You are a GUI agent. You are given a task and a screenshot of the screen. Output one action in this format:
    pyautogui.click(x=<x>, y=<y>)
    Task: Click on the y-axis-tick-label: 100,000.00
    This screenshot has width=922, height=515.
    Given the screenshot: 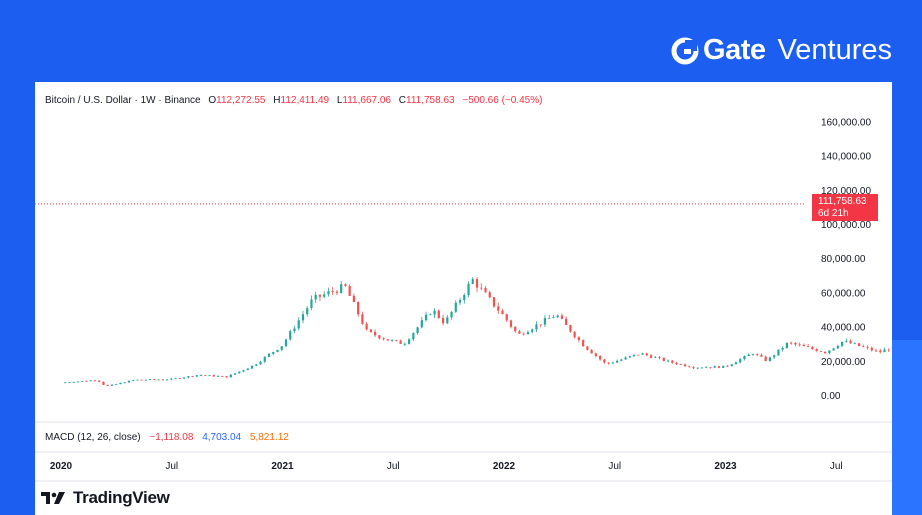 What is the action you would take?
    pyautogui.click(x=846, y=225)
    